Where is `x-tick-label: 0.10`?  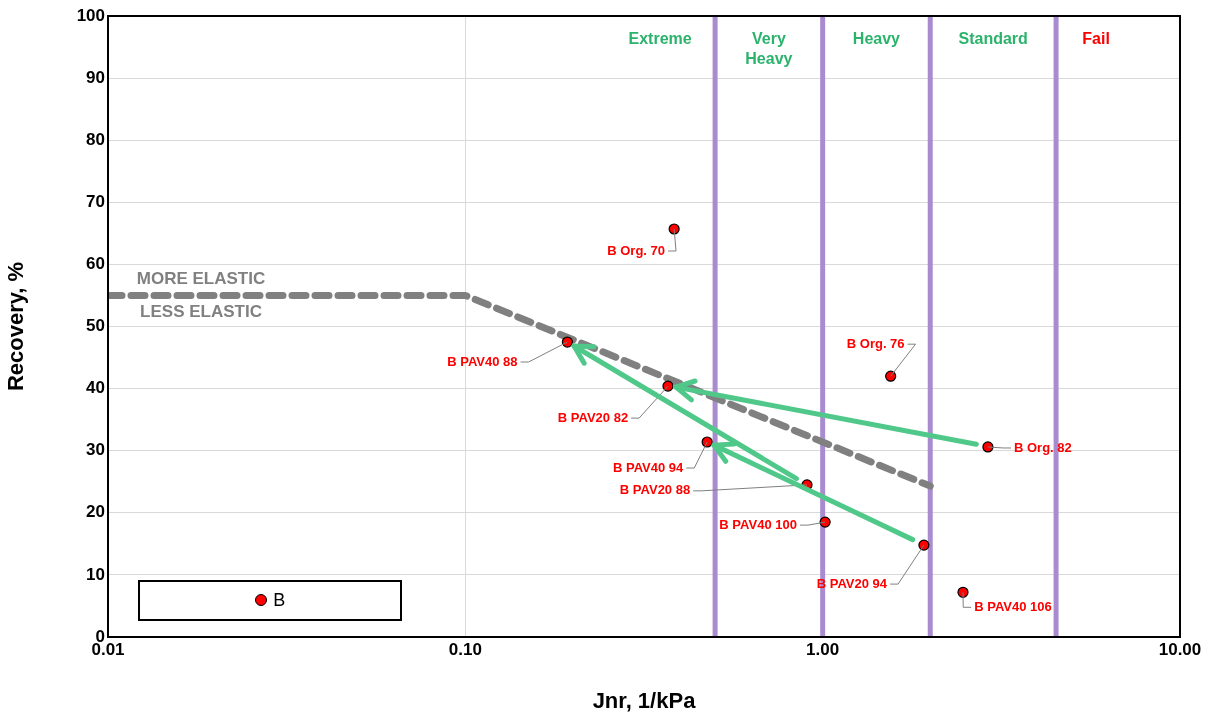 x-tick-label: 0.10 is located at coordinates (465, 649).